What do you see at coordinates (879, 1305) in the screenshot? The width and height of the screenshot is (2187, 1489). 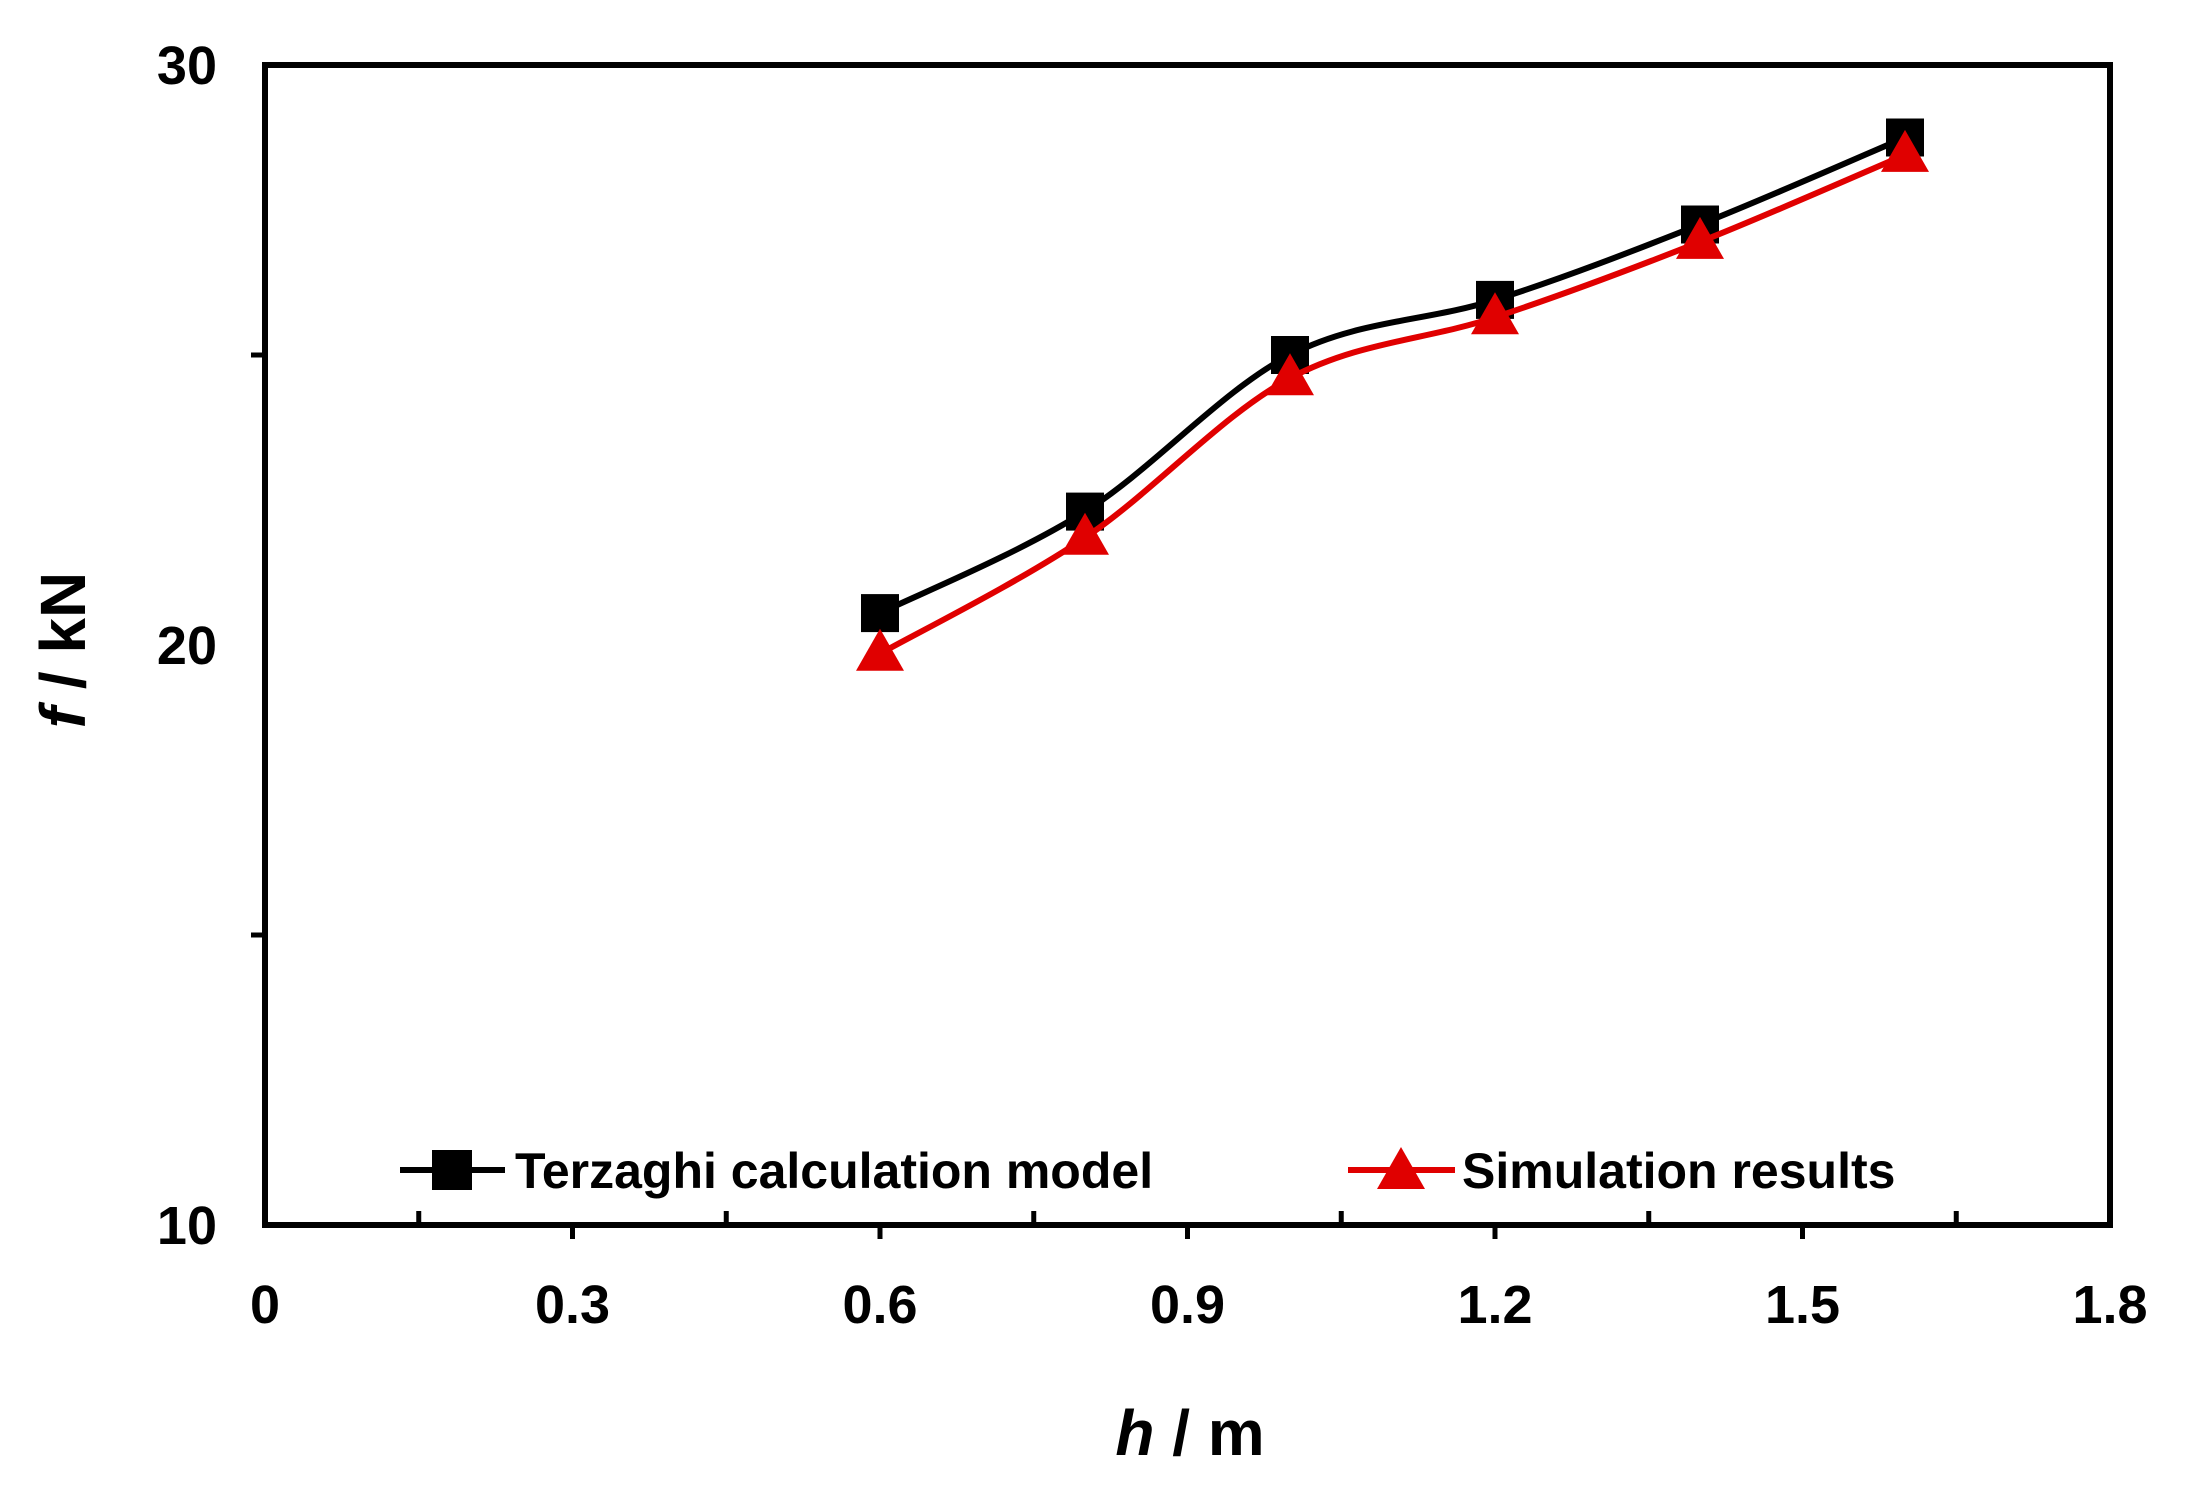 I see `x-tick-label-2: 0.6` at bounding box center [879, 1305].